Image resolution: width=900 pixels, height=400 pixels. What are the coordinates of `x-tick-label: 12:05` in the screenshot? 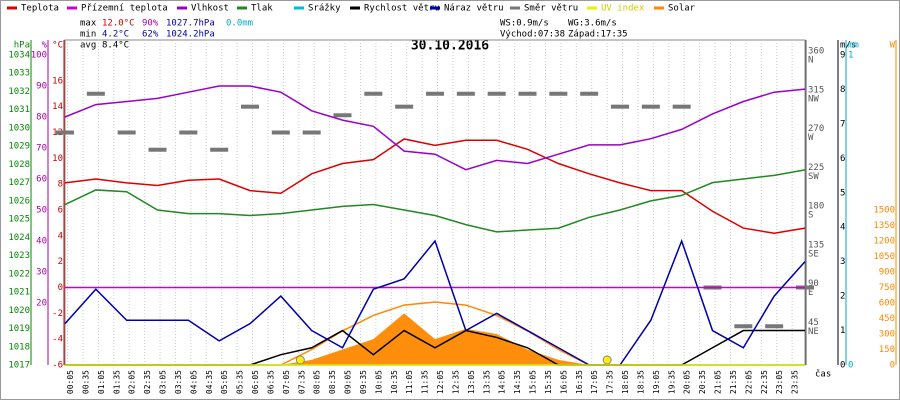 It's located at (440, 382).